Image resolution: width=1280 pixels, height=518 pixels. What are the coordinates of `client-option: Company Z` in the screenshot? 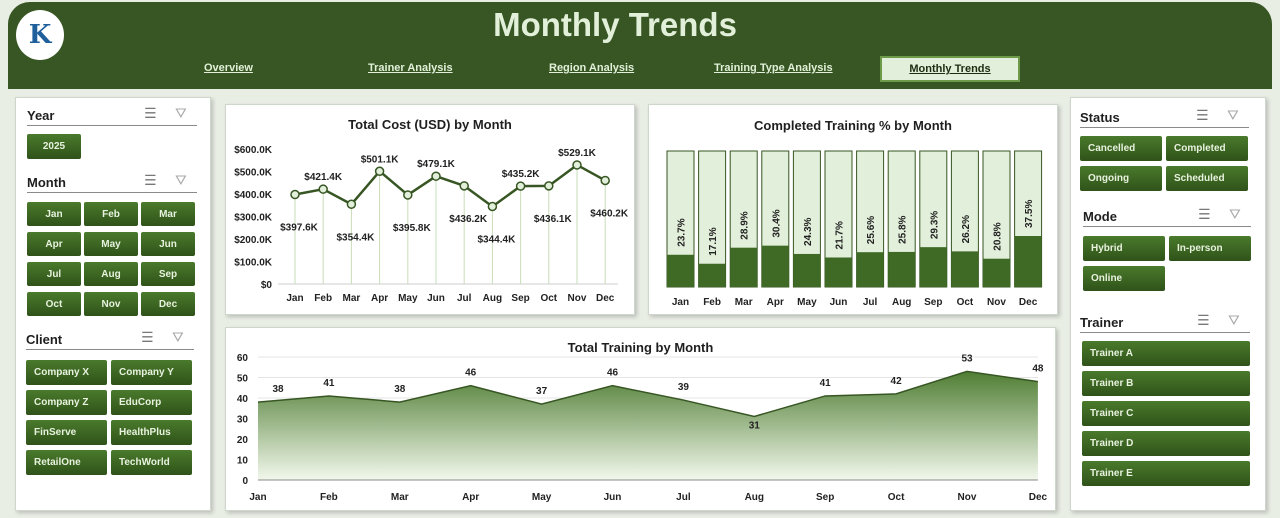 It's located at (66, 402).